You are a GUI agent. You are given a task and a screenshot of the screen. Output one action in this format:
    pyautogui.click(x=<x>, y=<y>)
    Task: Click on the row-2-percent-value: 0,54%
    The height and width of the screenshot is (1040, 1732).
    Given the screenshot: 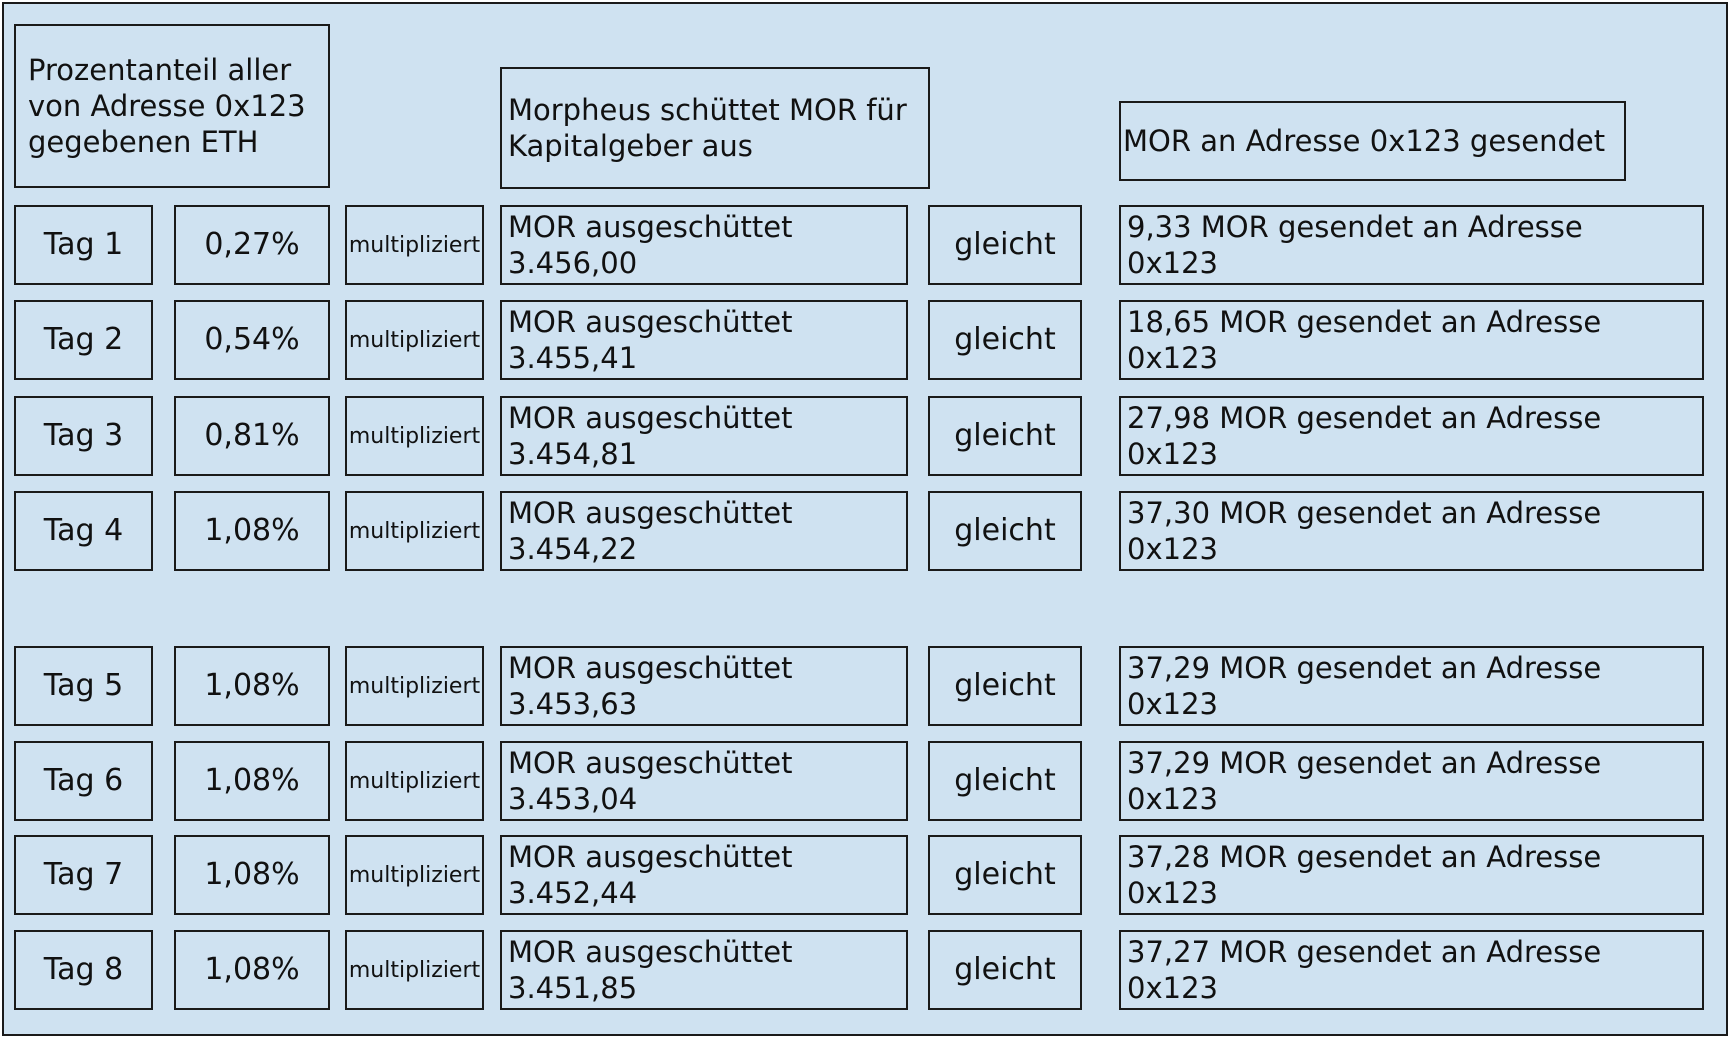 What is the action you would take?
    pyautogui.click(x=252, y=339)
    